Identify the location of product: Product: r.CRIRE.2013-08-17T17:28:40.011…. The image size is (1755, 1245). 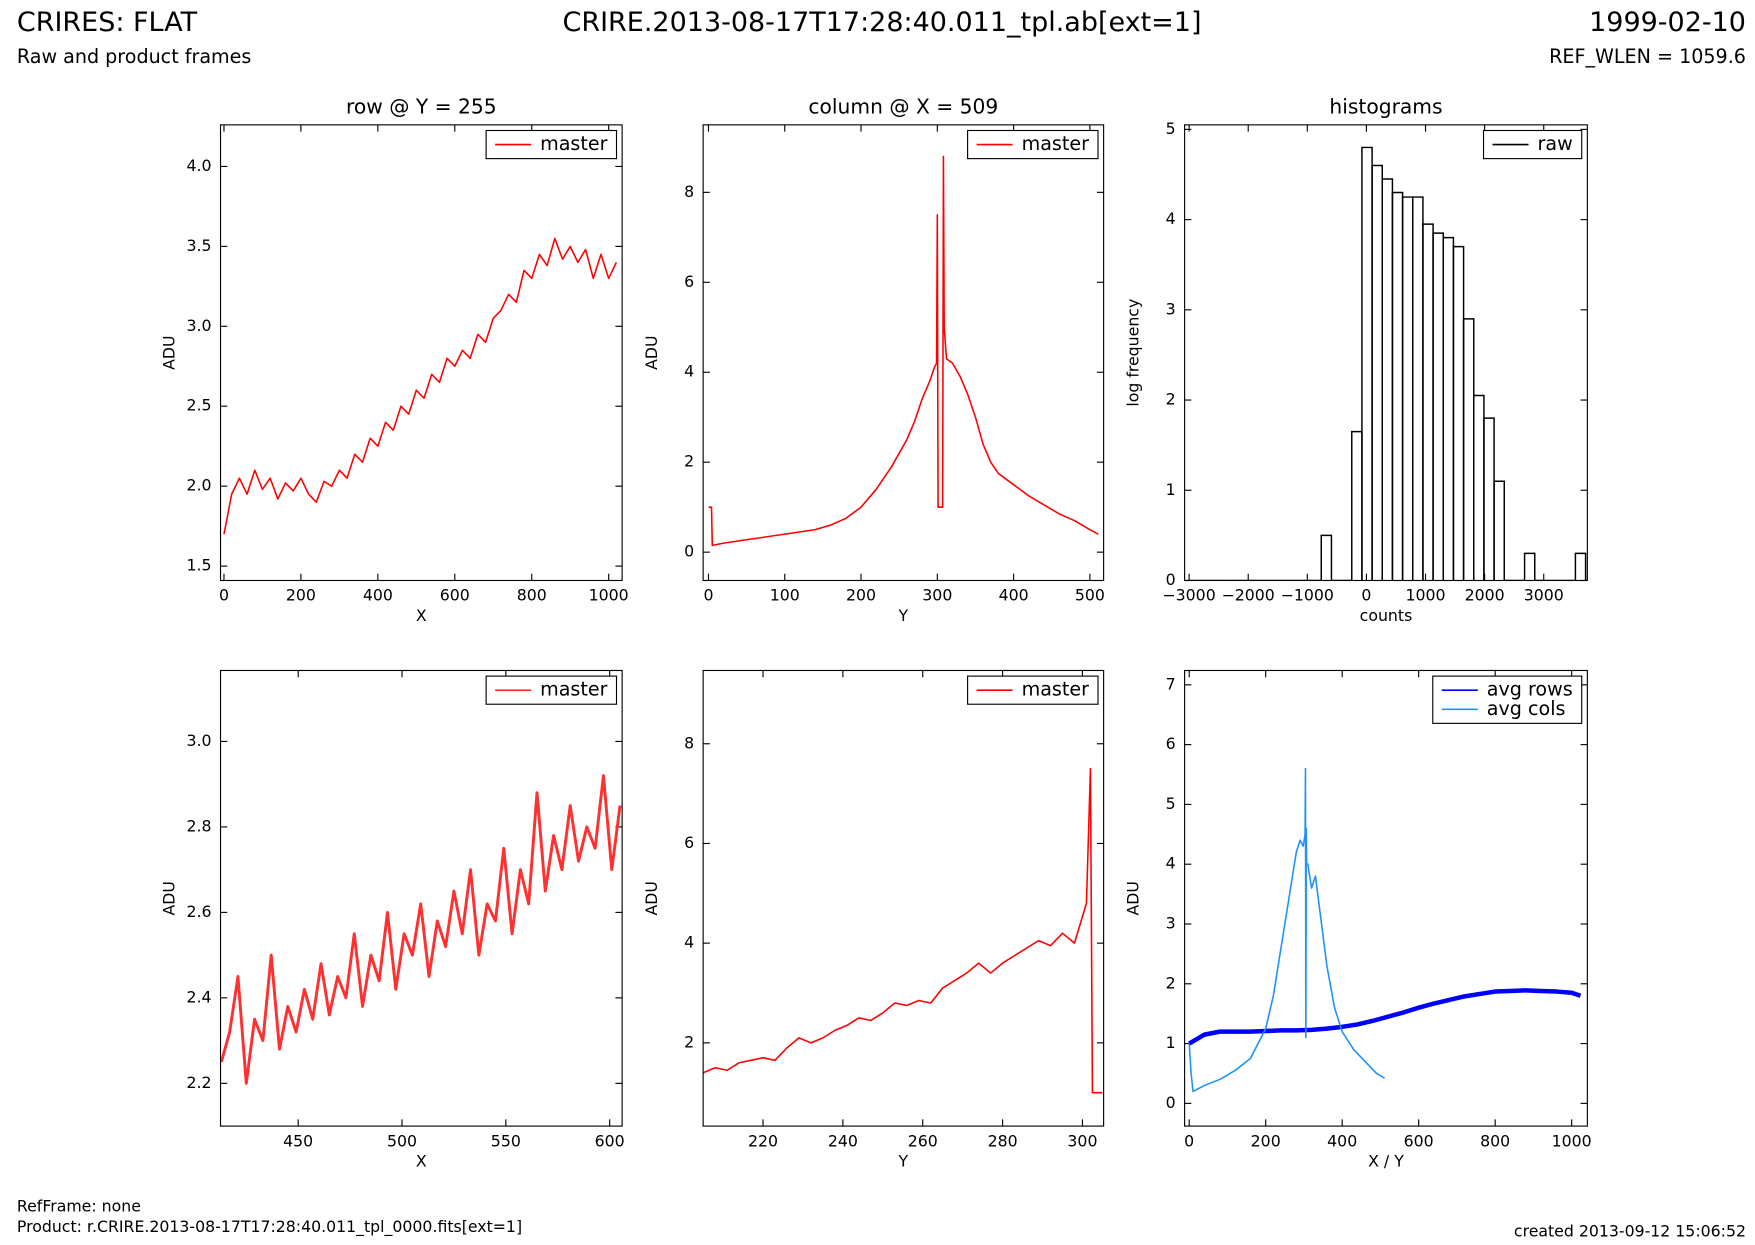
(269, 1227).